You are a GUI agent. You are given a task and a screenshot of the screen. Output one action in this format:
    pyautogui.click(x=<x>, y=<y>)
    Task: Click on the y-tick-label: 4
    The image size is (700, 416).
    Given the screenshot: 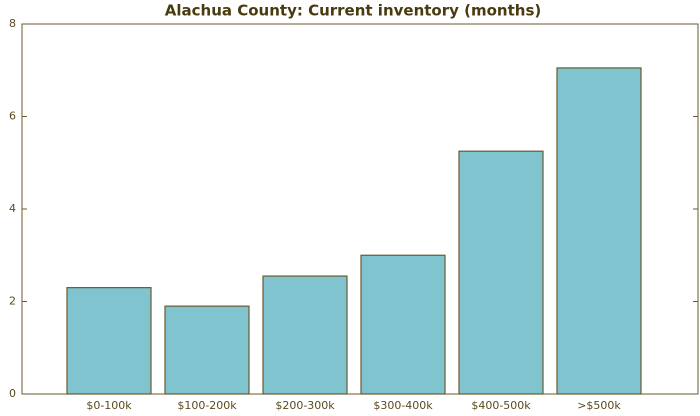 What is the action you would take?
    pyautogui.click(x=12, y=208)
    